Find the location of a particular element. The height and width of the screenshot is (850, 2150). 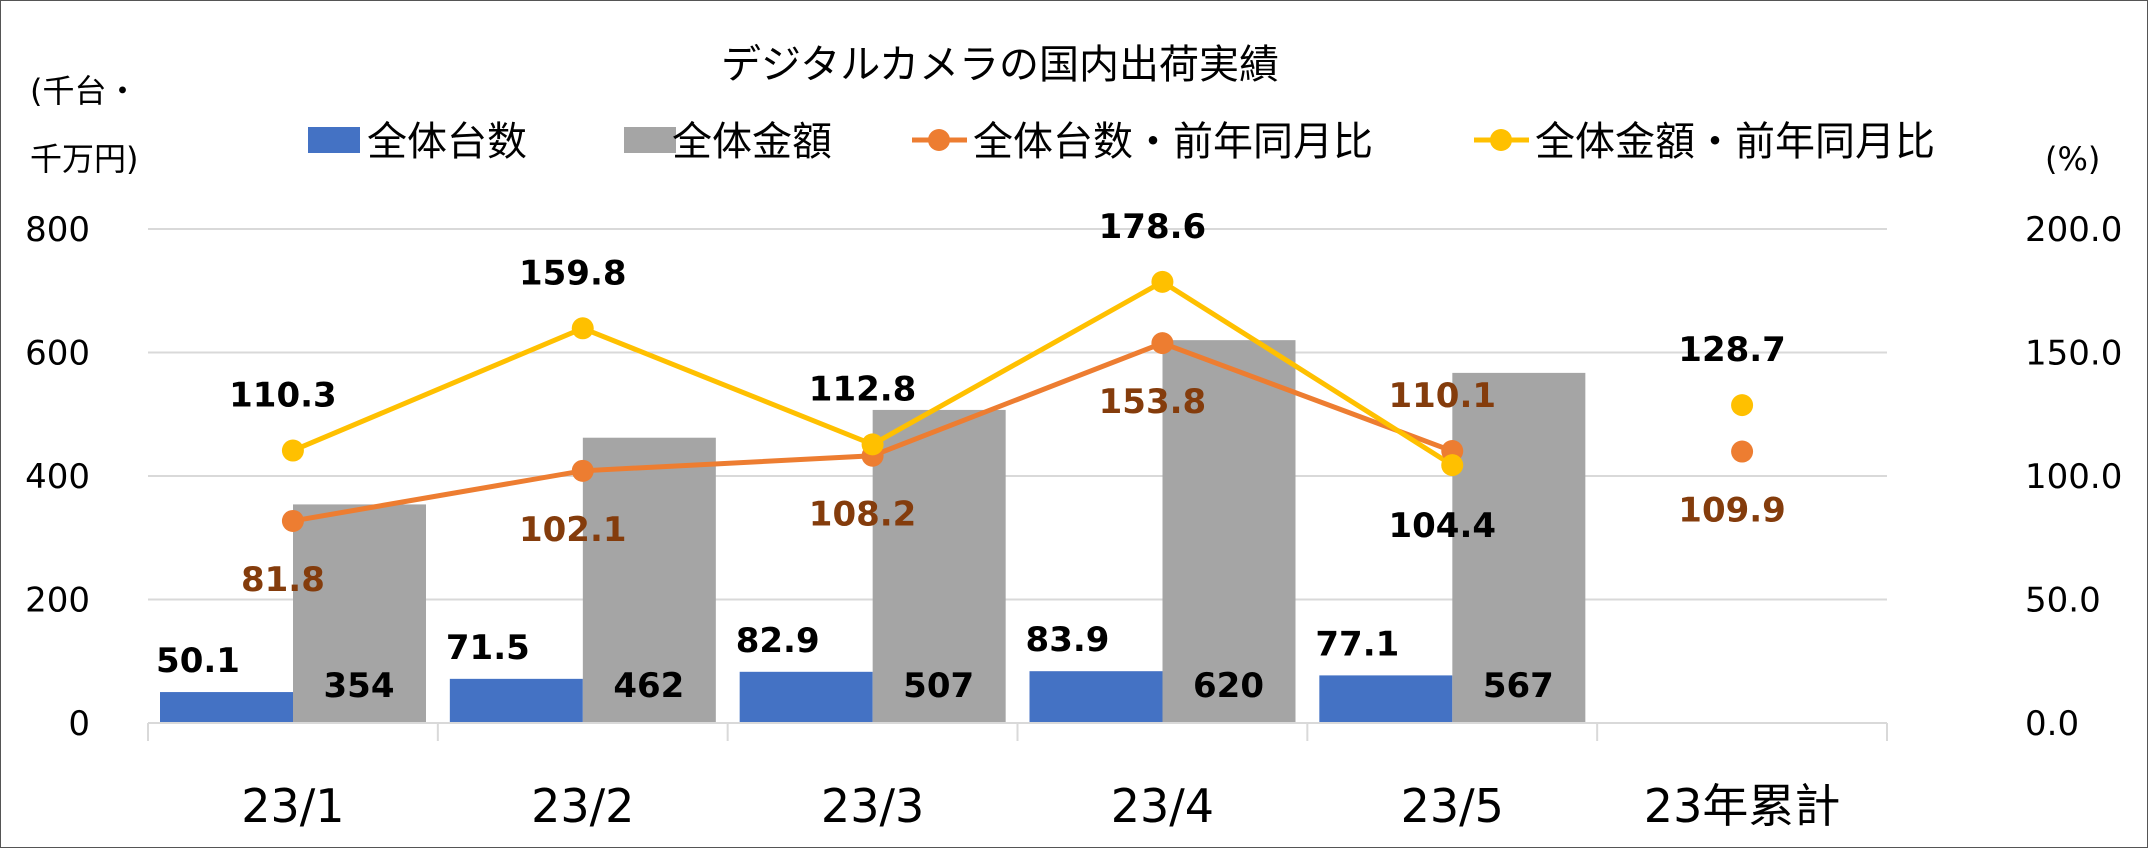

x-tick-label: 23年累計 is located at coordinates (1742, 806).